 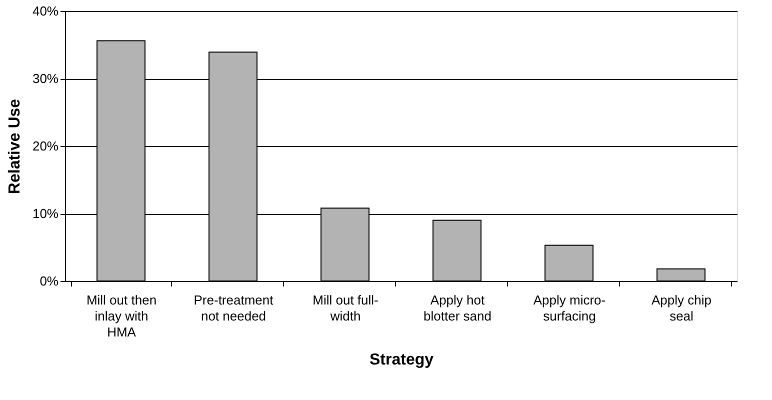 What do you see at coordinates (121, 316) in the screenshot?
I see `x-tick-label: Mill out then inlay with HMA` at bounding box center [121, 316].